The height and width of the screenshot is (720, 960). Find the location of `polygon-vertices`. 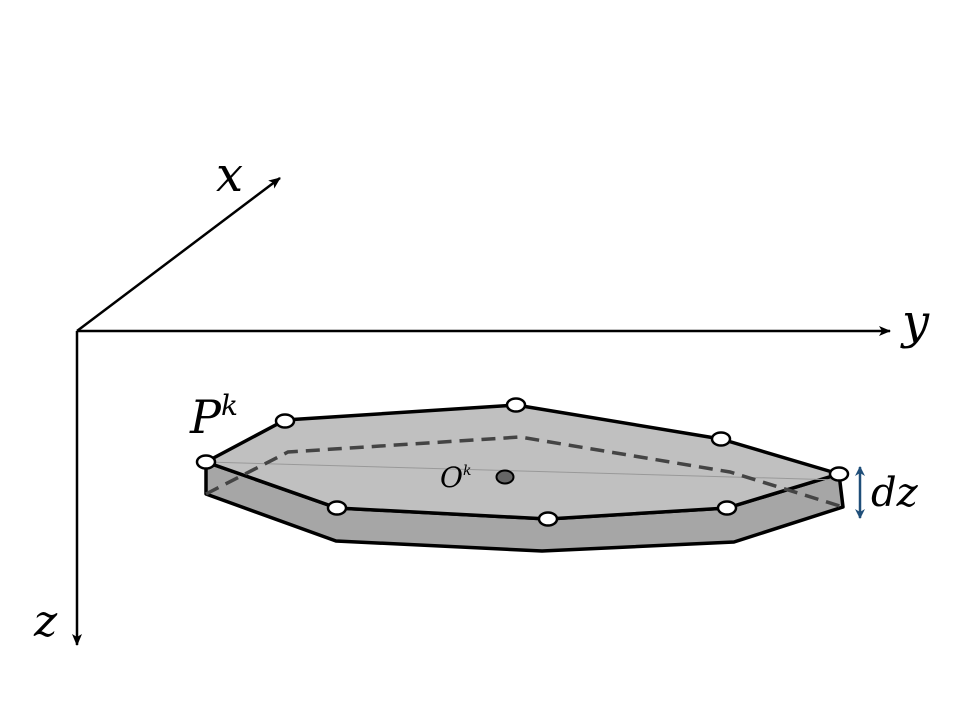

polygon-vertices is located at coordinates (522, 462).